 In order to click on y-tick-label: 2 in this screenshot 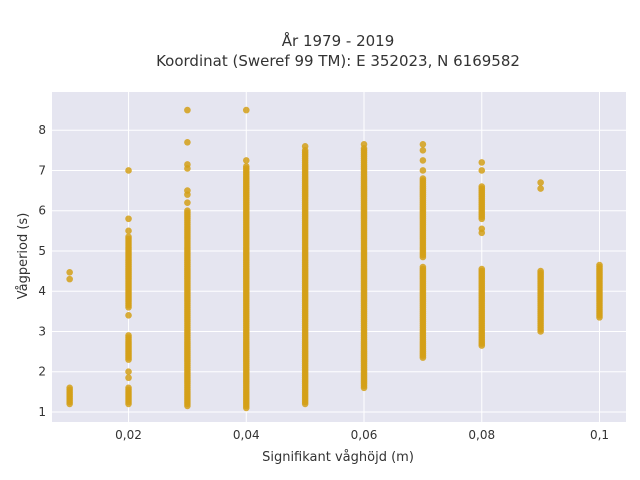, I will do `click(42, 372)`.